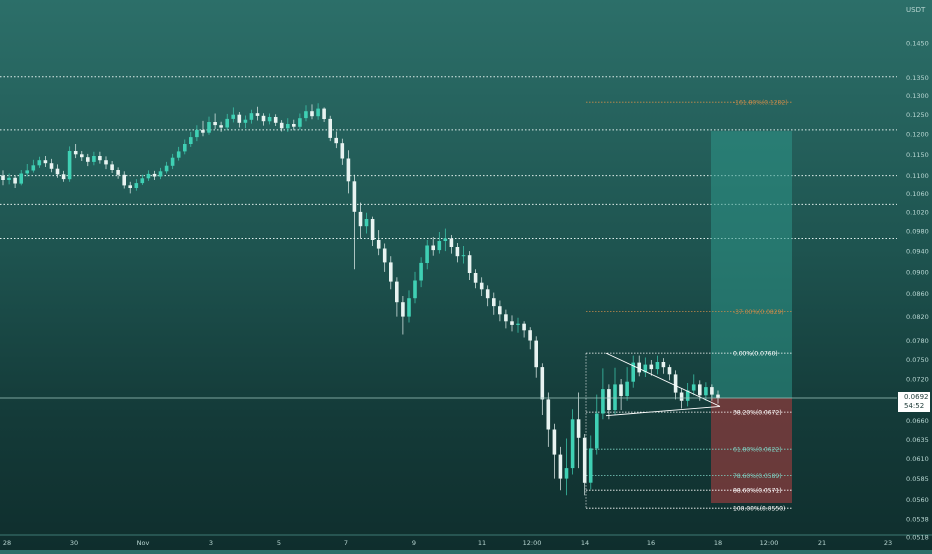 The image size is (932, 554). Describe the element at coordinates (917, 78) in the screenshot. I see `price-tick-1: 0.1350` at that location.